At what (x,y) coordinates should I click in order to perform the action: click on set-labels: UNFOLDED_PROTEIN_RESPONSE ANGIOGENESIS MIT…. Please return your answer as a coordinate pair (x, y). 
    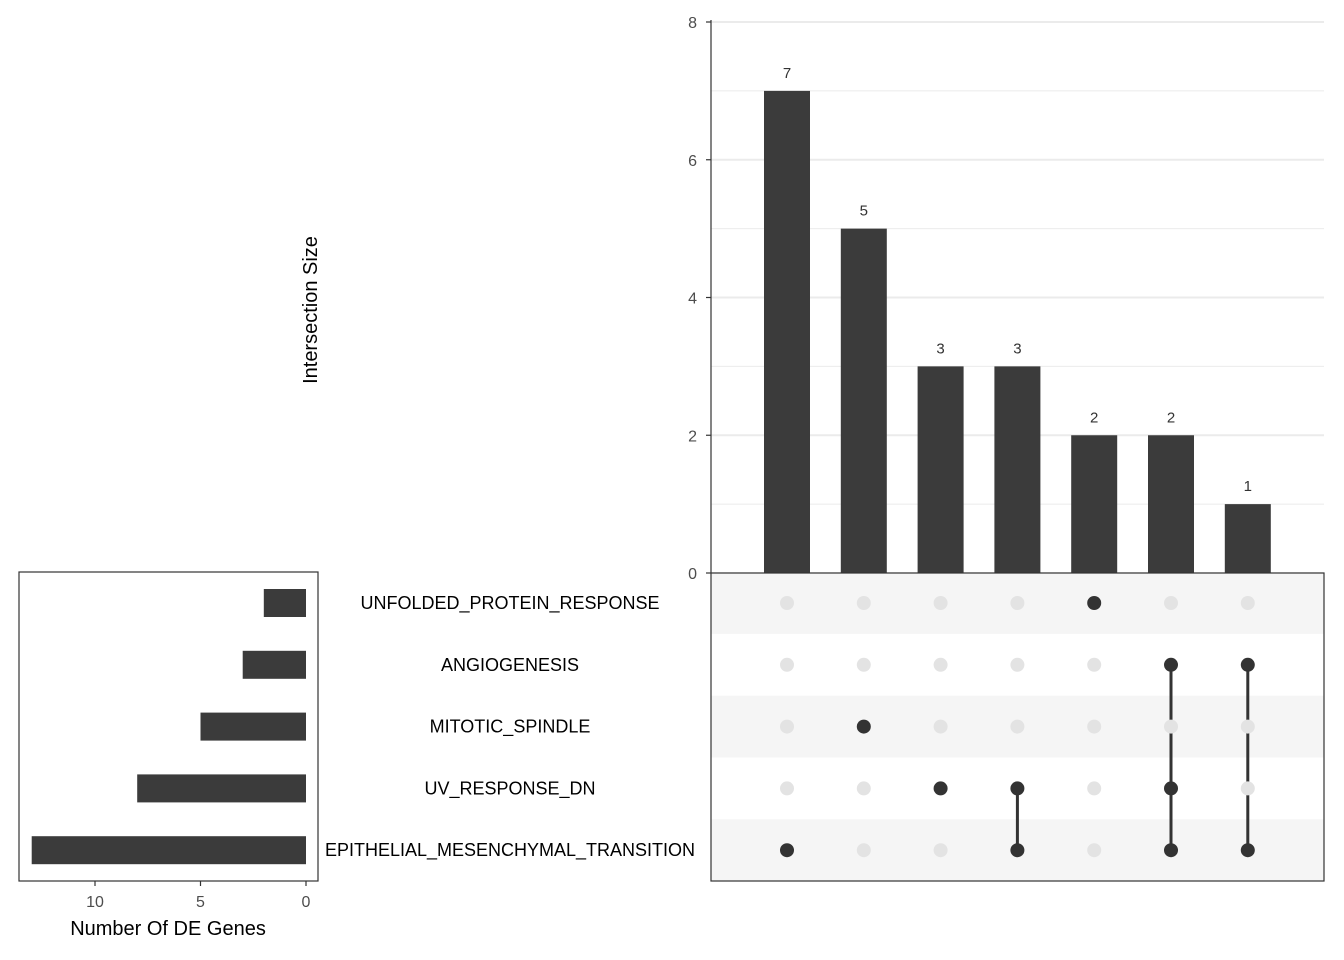
    Looking at the image, I should click on (510, 727).